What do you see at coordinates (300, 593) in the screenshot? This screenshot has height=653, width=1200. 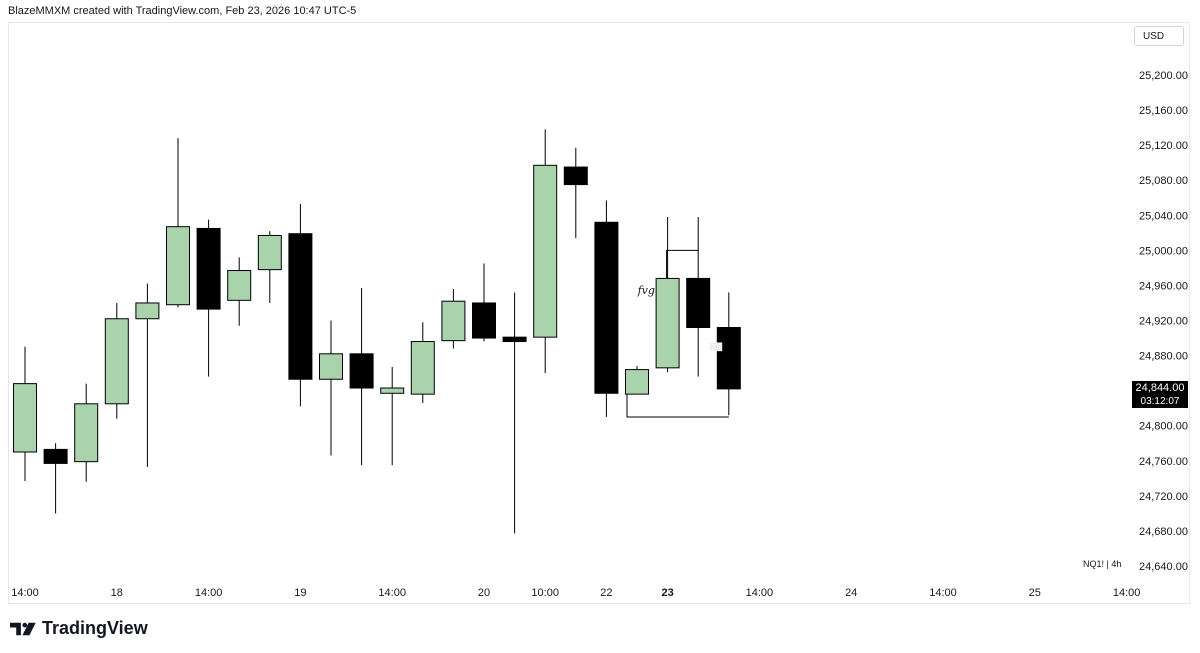 I see `x-tick-label: 19` at bounding box center [300, 593].